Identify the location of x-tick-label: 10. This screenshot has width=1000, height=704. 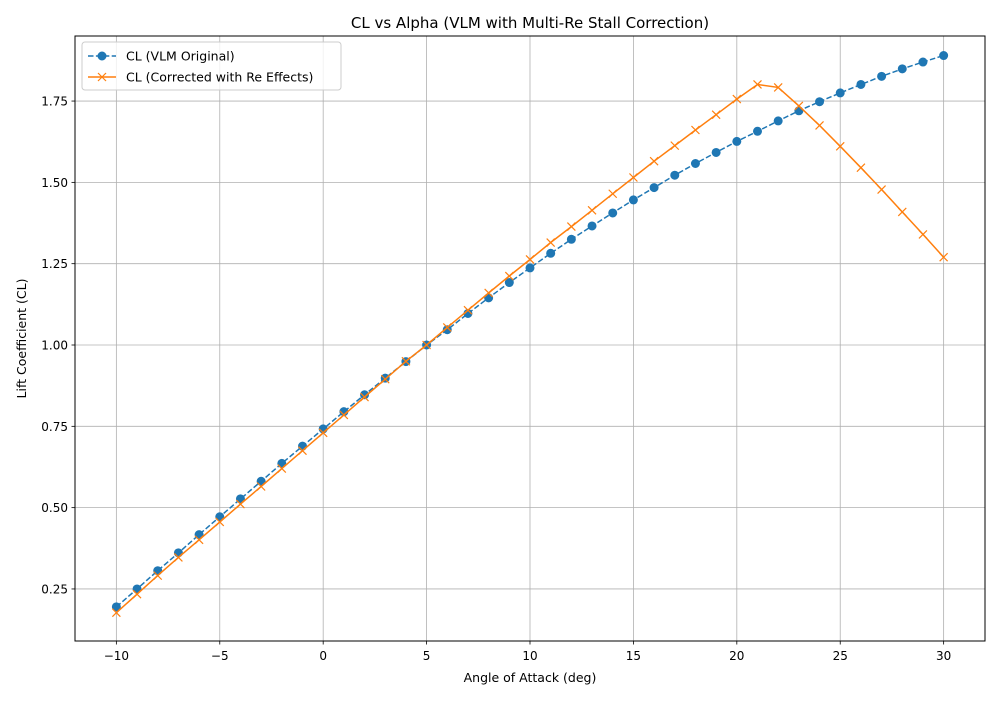
(529, 656).